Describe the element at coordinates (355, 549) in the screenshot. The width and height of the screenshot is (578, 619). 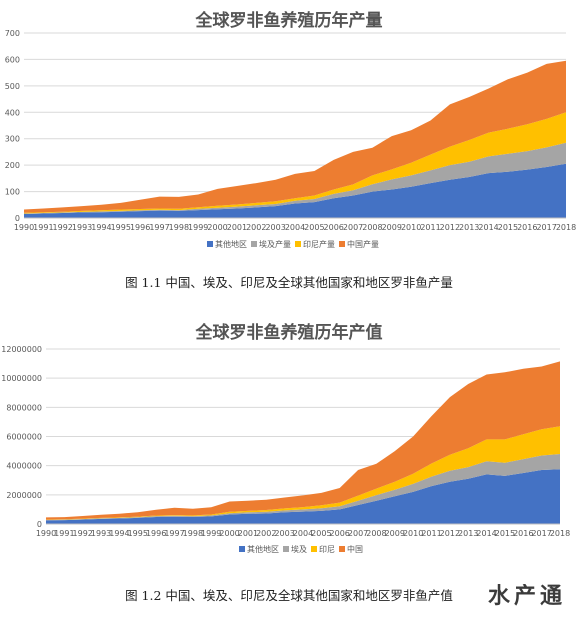
I see `legend-label: 中国` at that location.